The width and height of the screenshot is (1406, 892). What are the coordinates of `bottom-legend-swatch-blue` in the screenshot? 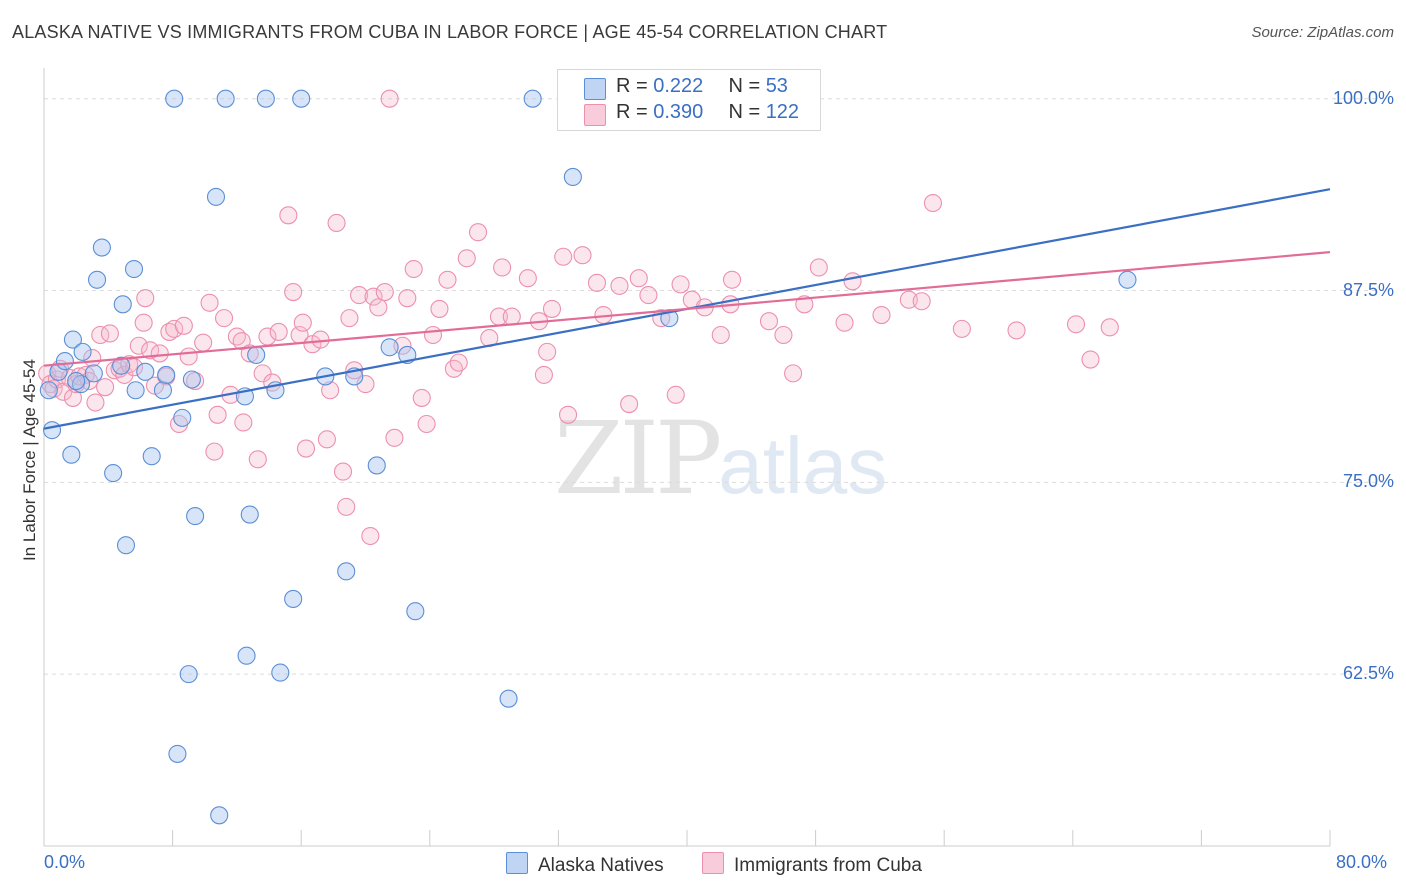 It's located at (517, 863).